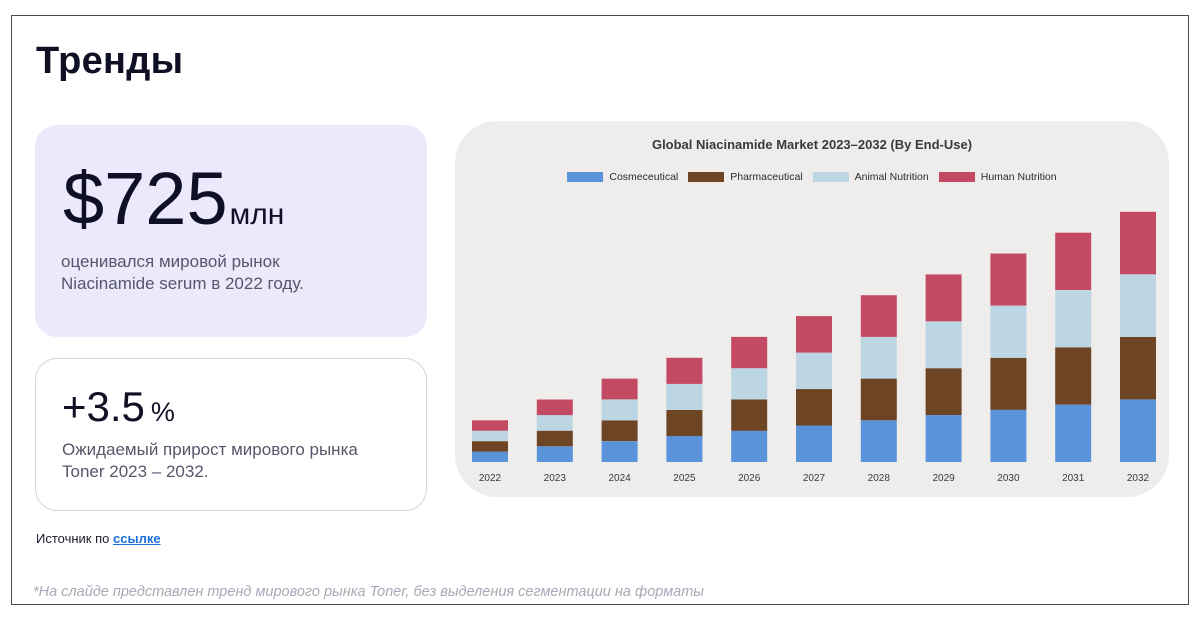  What do you see at coordinates (73, 538) in the screenshot?
I see `source-prefix: Источник по` at bounding box center [73, 538].